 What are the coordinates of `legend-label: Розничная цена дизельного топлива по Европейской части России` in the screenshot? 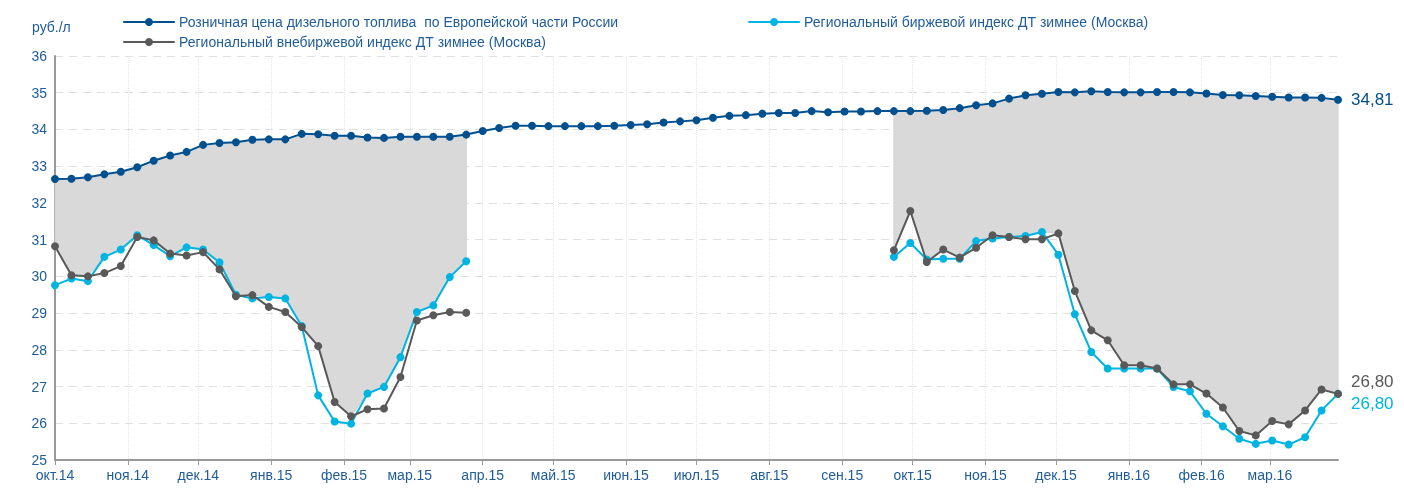 It's located at (399, 22).